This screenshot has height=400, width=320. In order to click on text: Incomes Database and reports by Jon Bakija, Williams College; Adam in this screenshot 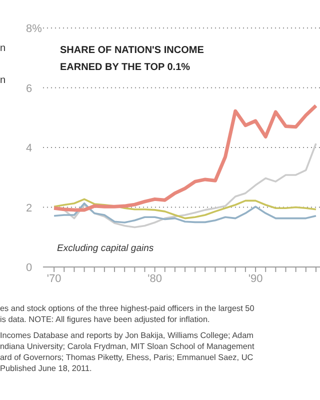, I will do `click(127, 335)`.